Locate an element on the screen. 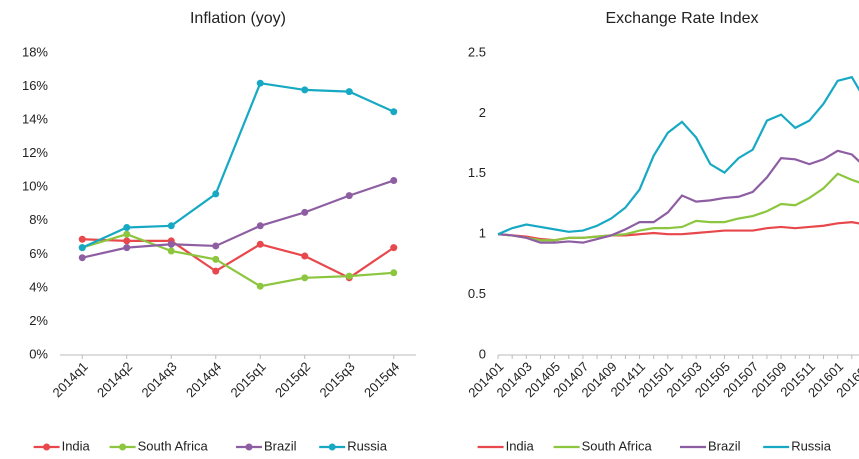 This screenshot has height=459, width=859. y-tick-label: 2.5 is located at coordinates (477, 51).